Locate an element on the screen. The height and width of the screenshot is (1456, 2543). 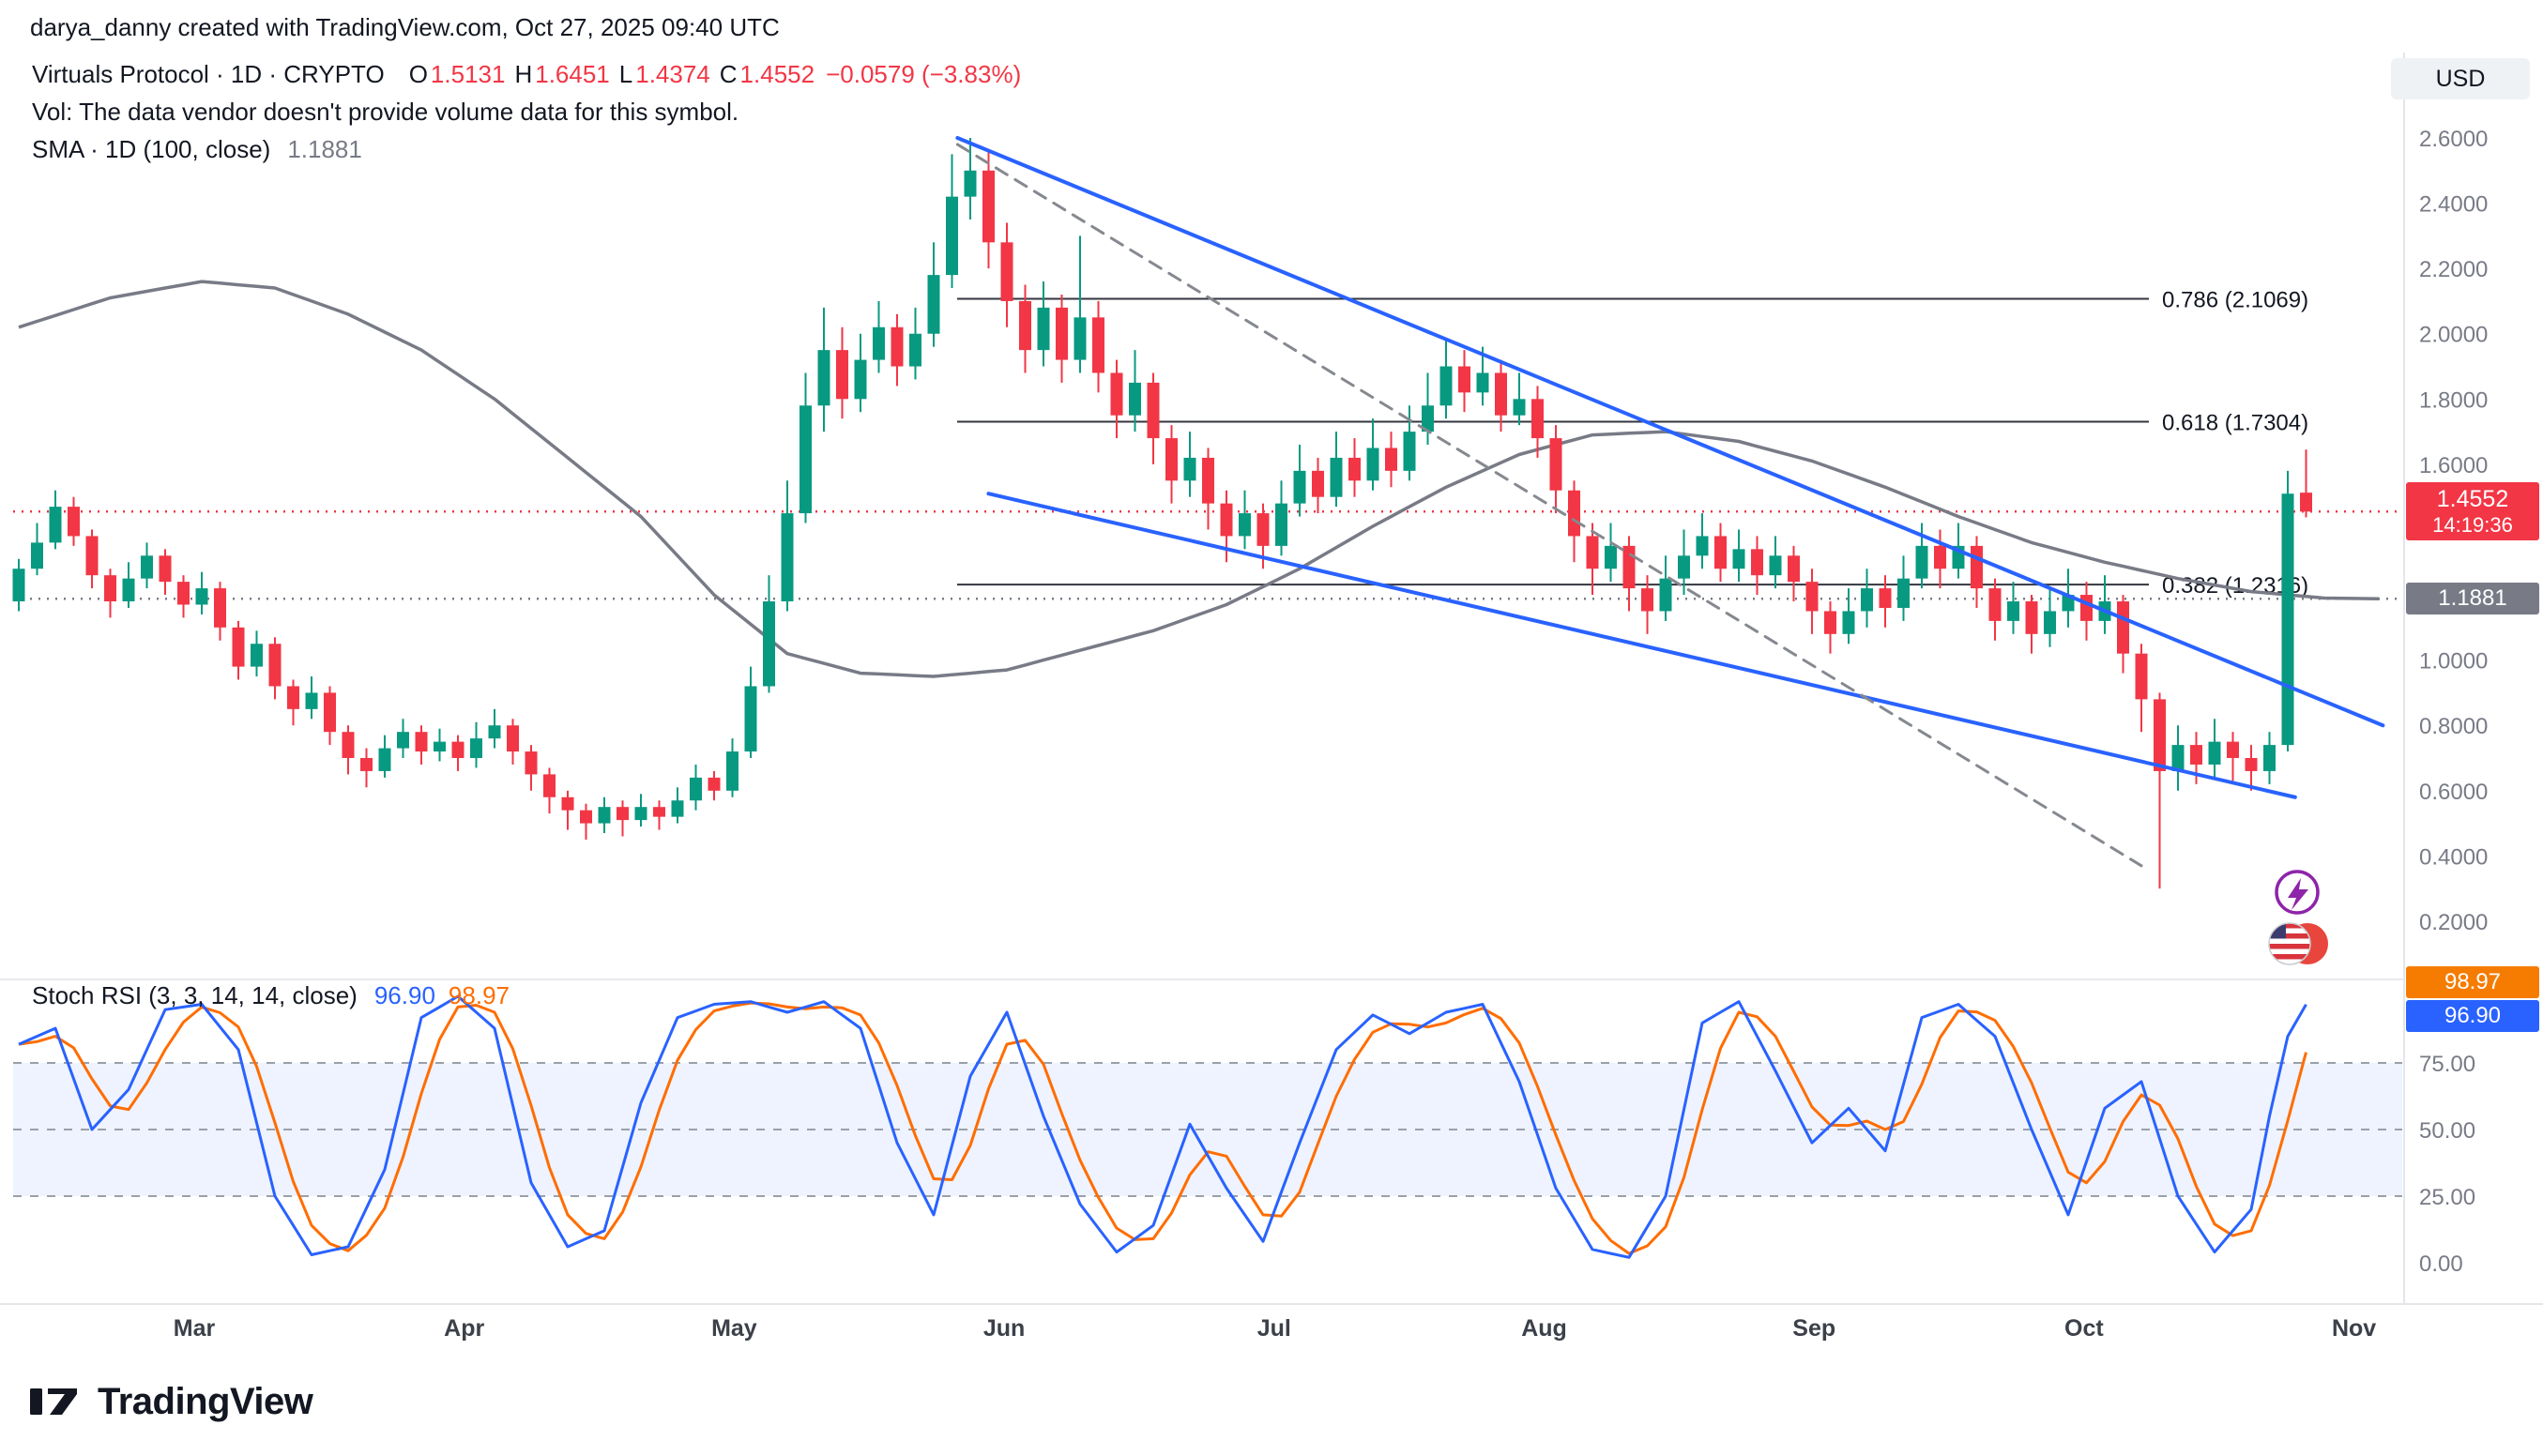
fib-level-label: 0.618 (1.7304) is located at coordinates (2235, 423).